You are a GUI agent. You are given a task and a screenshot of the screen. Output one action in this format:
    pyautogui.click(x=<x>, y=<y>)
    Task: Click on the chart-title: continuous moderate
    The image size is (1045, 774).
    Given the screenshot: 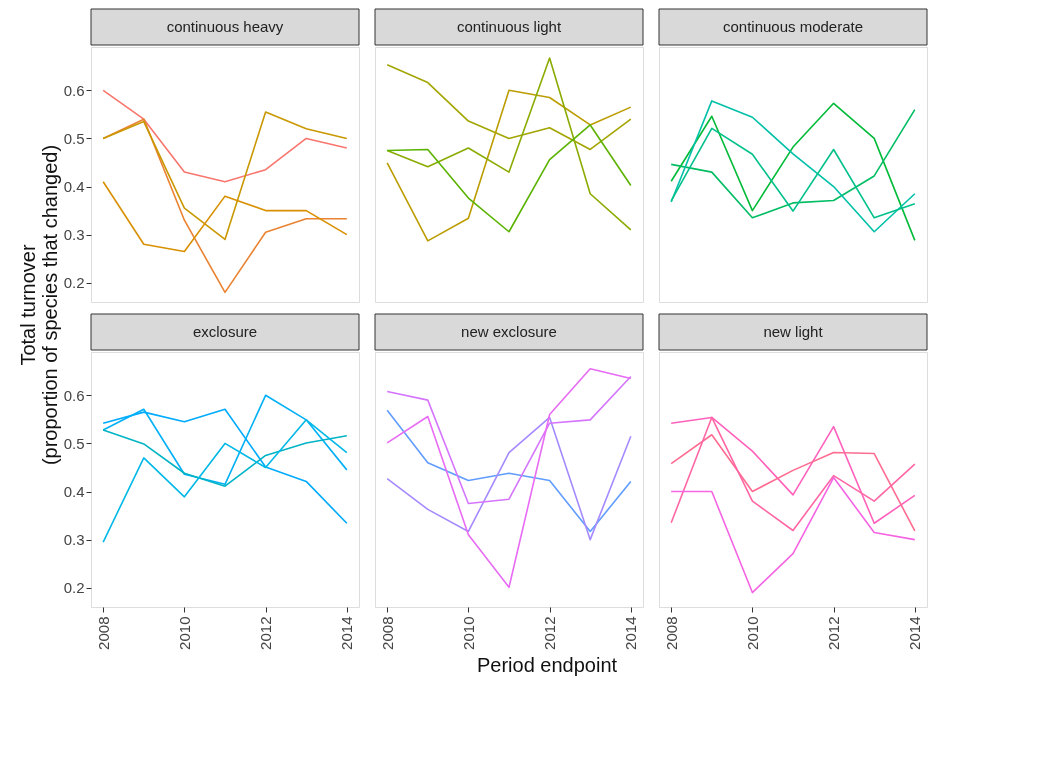 What is the action you would take?
    pyautogui.click(x=793, y=26)
    